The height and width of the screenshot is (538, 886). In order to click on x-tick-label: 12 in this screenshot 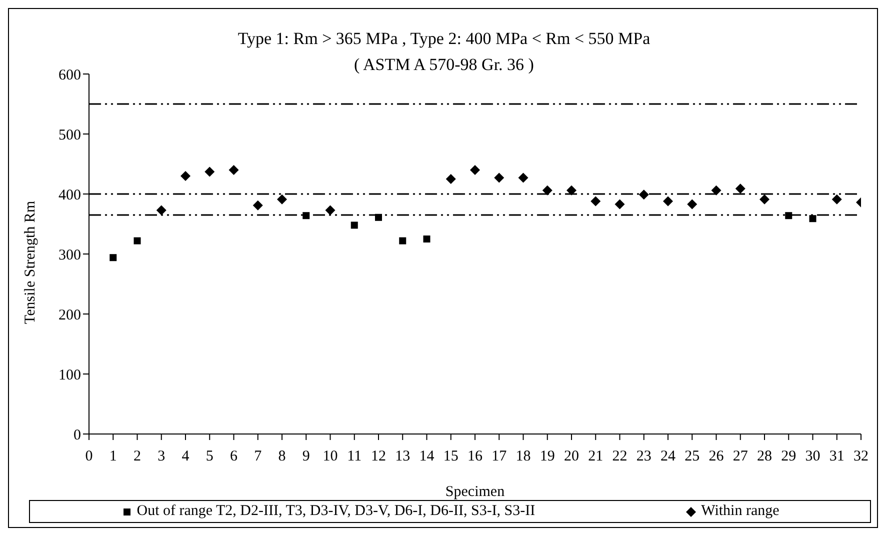, I will do `click(378, 456)`.